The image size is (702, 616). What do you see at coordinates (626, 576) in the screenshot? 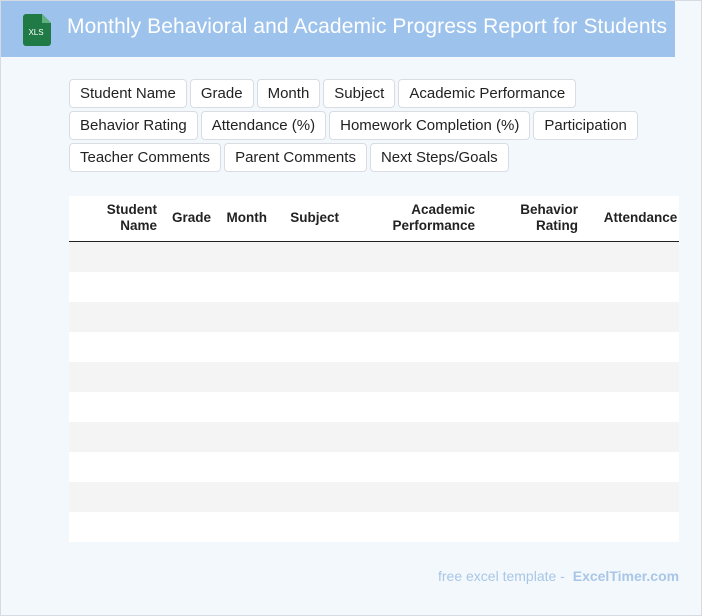
I see `footer-brand-link: ExcelTimer.com` at bounding box center [626, 576].